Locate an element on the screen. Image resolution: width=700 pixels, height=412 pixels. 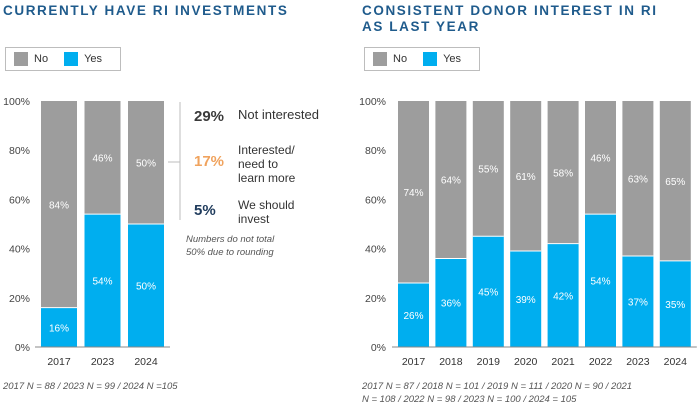
data-label-no: 74% is located at coordinates (413, 193).